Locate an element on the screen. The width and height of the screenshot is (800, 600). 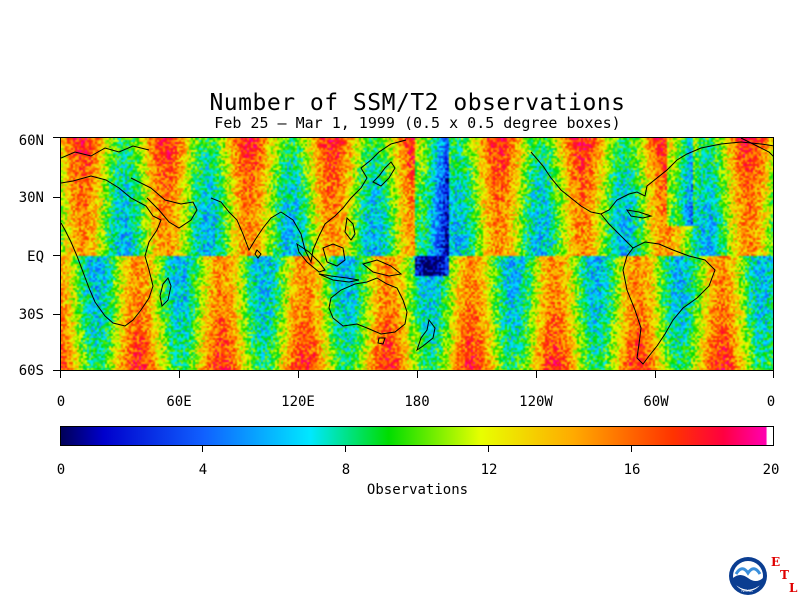
colorbar-label-12: 12 is located at coordinates (489, 470).